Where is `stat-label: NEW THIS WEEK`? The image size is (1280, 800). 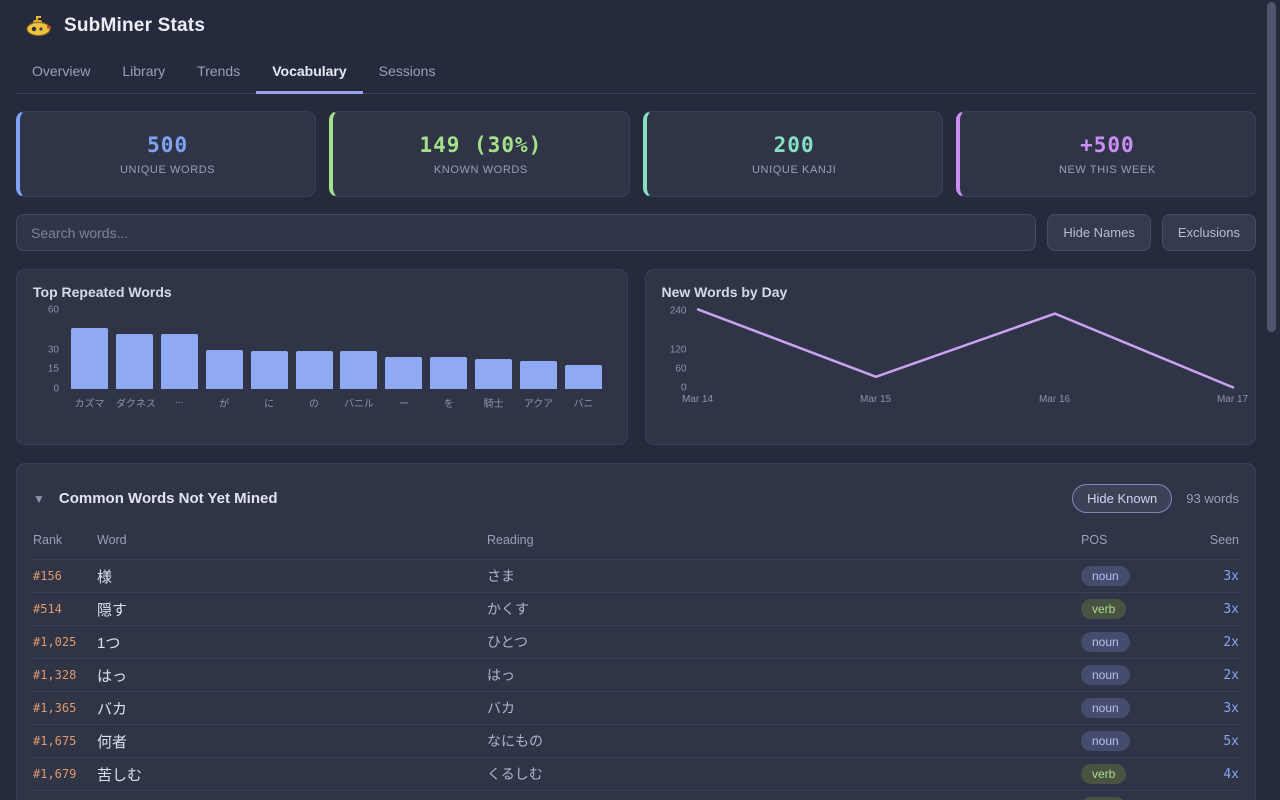
stat-label: NEW THIS WEEK is located at coordinates (1107, 169).